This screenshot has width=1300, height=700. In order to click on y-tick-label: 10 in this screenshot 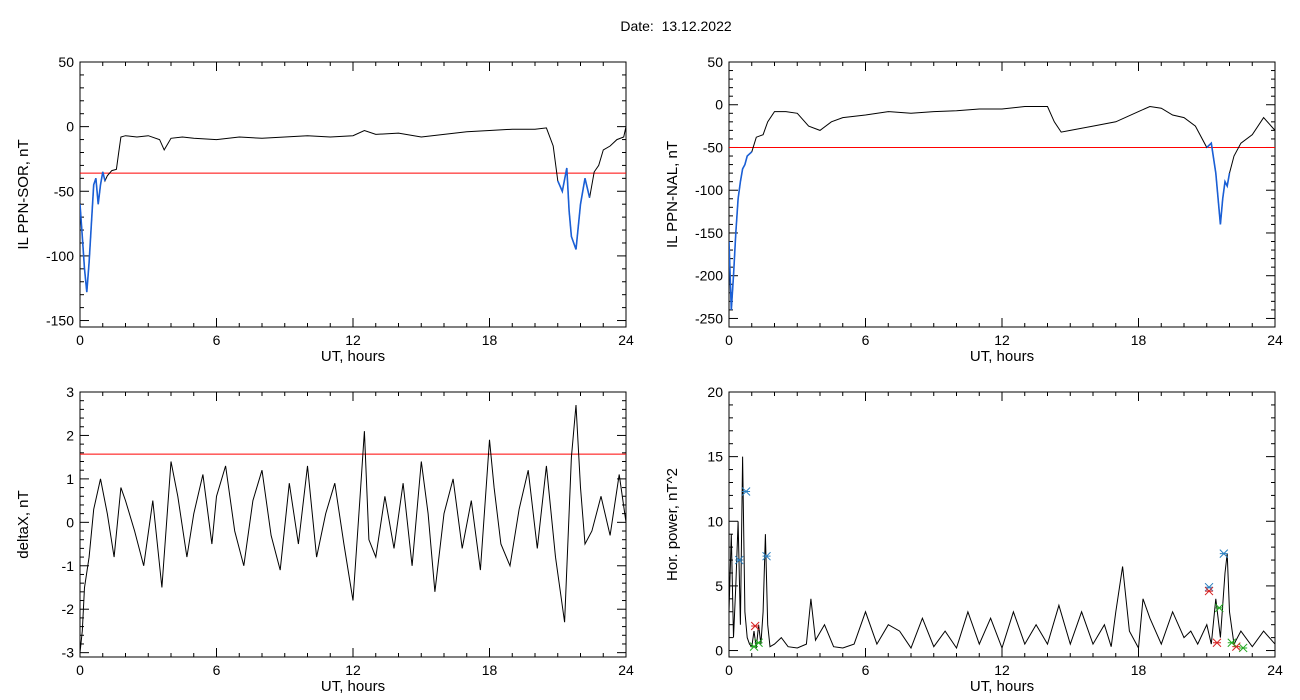, I will do `click(715, 521)`.